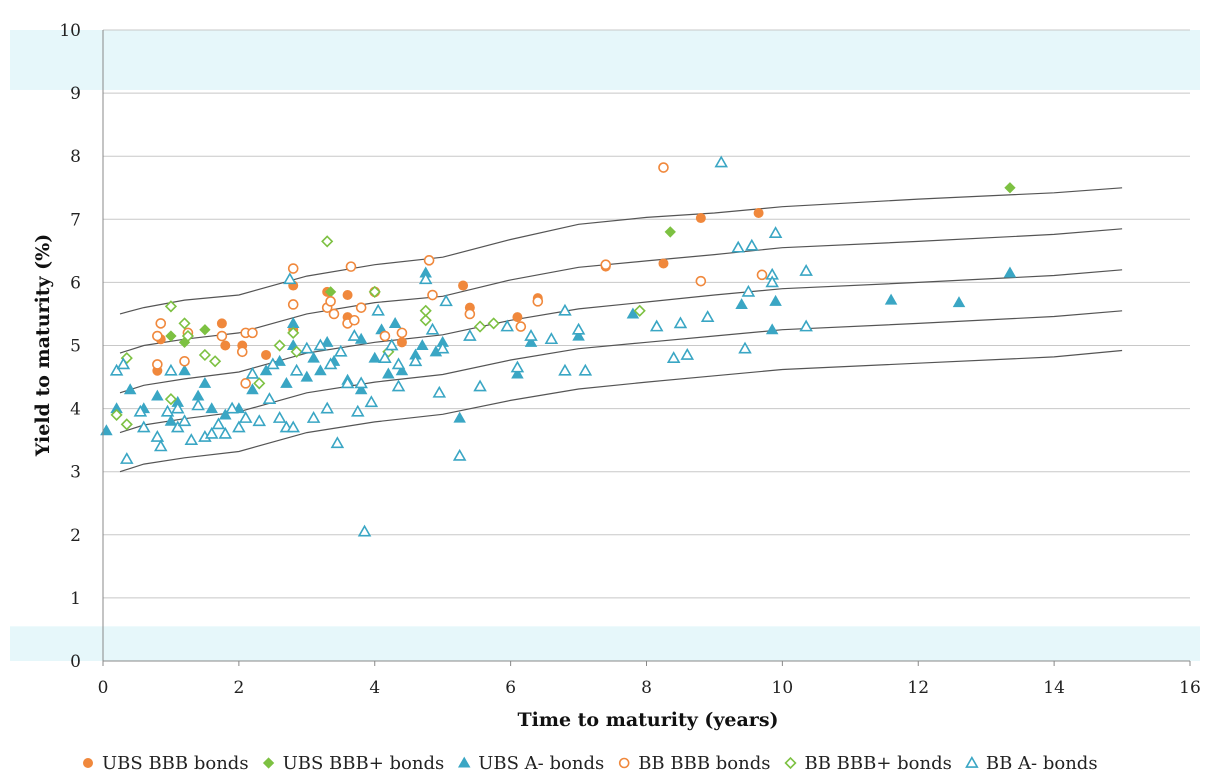 The image size is (1217, 783). What do you see at coordinates (75, 157) in the screenshot?
I see `y-tick-label: 8` at bounding box center [75, 157].